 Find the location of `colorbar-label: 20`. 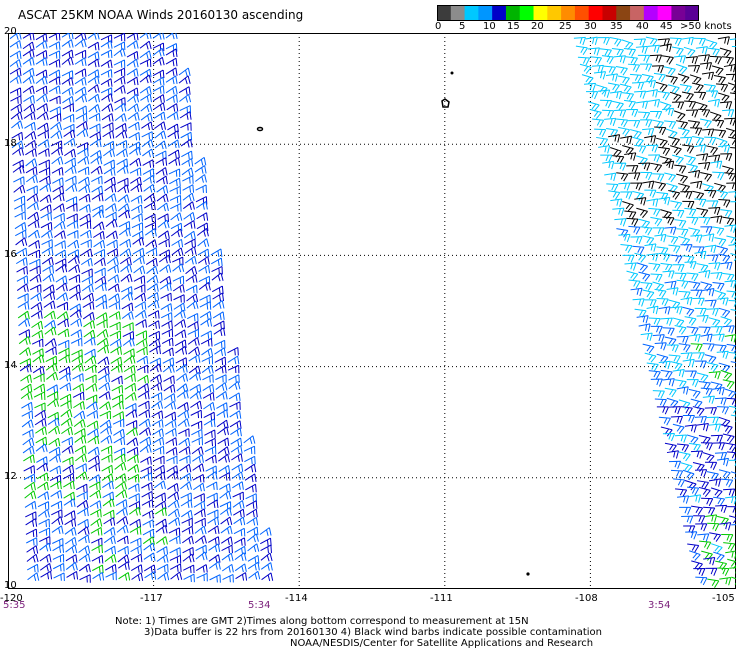

colorbar-label: 20 is located at coordinates (537, 26).